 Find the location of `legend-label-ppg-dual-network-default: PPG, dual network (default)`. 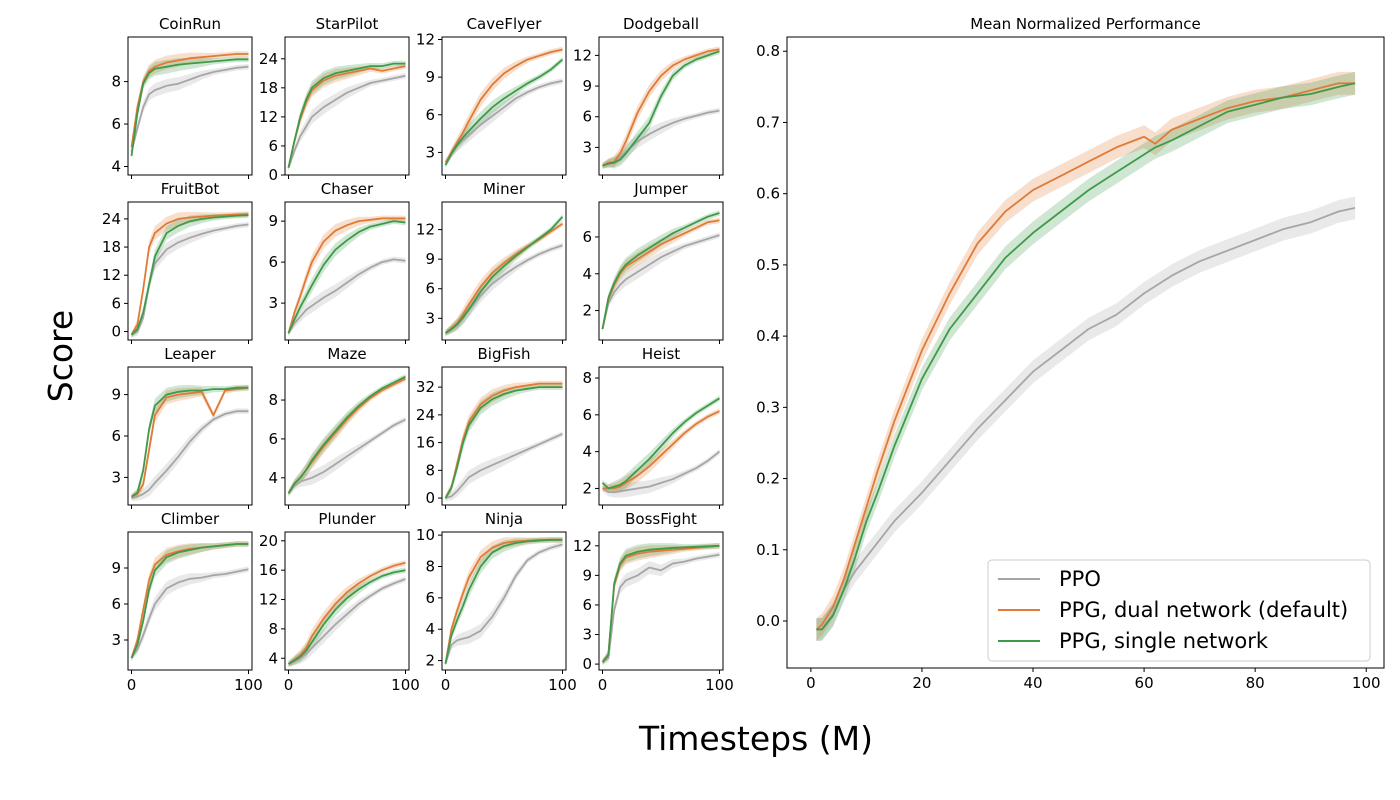

legend-label-ppg-dual-network-default: PPG, dual network (default) is located at coordinates (1203, 610).